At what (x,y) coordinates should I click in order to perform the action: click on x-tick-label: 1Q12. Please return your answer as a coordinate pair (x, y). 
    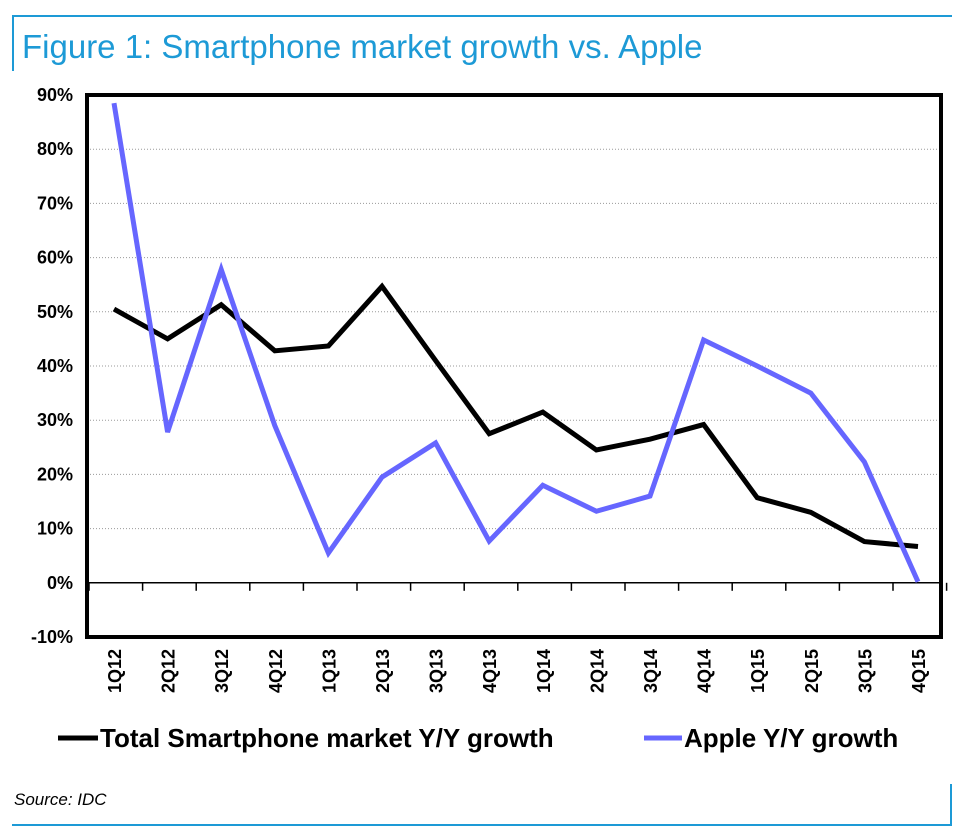
    Looking at the image, I should click on (115, 671).